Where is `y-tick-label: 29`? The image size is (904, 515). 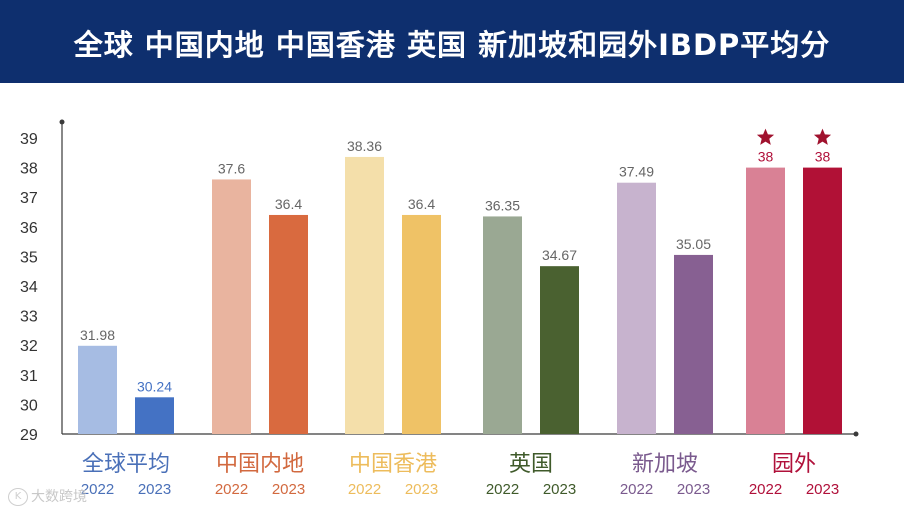
y-tick-label: 29 is located at coordinates (29, 435).